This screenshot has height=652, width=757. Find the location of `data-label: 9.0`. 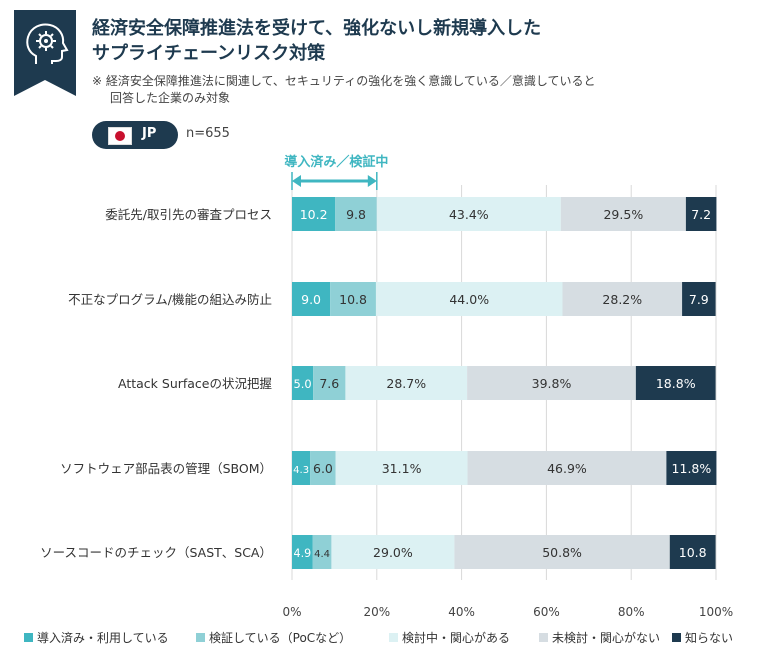

data-label: 9.0 is located at coordinates (311, 299).